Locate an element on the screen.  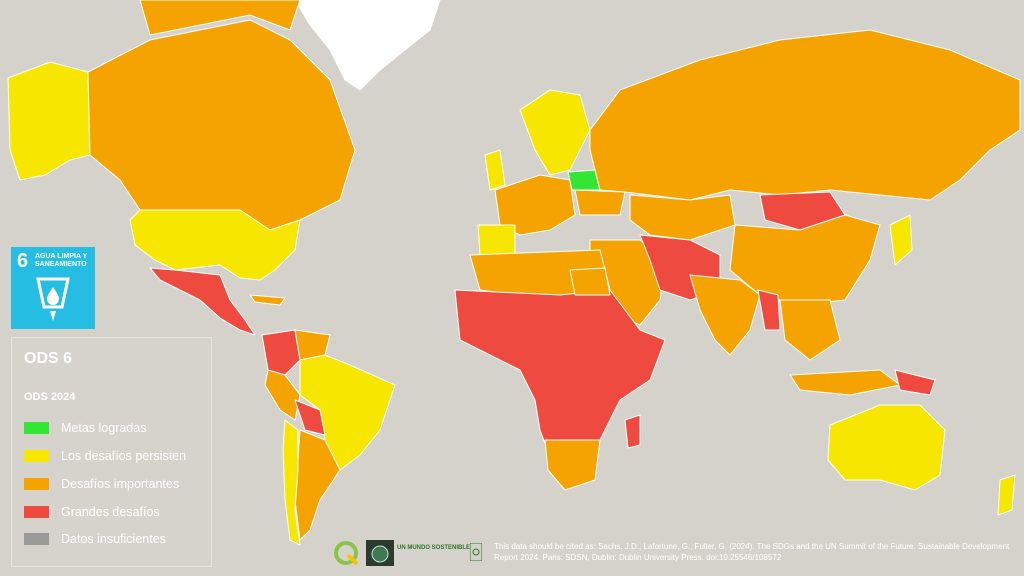
legend-item-desafios-importantes: Desafíos importantes is located at coordinates (101, 484).